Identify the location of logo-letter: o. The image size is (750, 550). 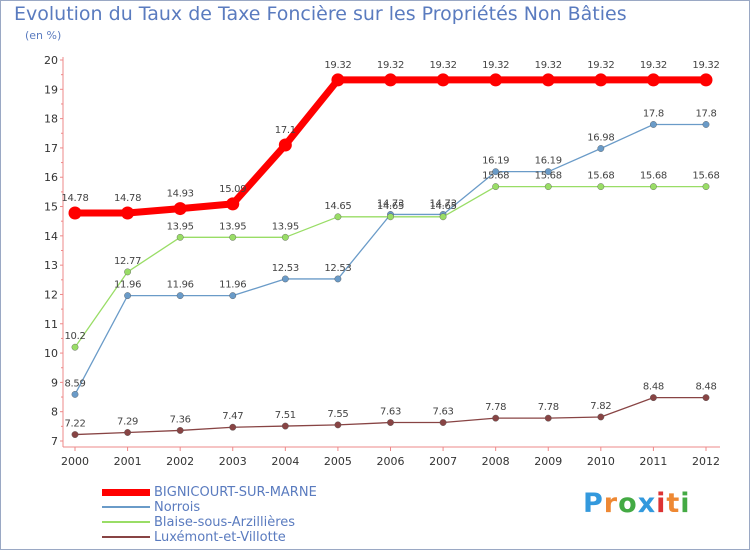
(628, 503).